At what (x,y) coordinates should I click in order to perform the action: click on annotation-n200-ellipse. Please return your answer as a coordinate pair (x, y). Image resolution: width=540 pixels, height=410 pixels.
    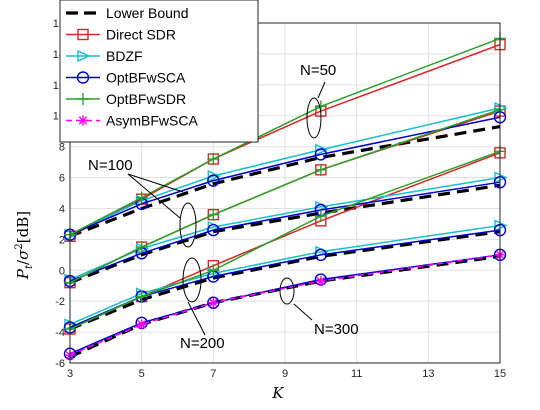
    Looking at the image, I should click on (192, 280).